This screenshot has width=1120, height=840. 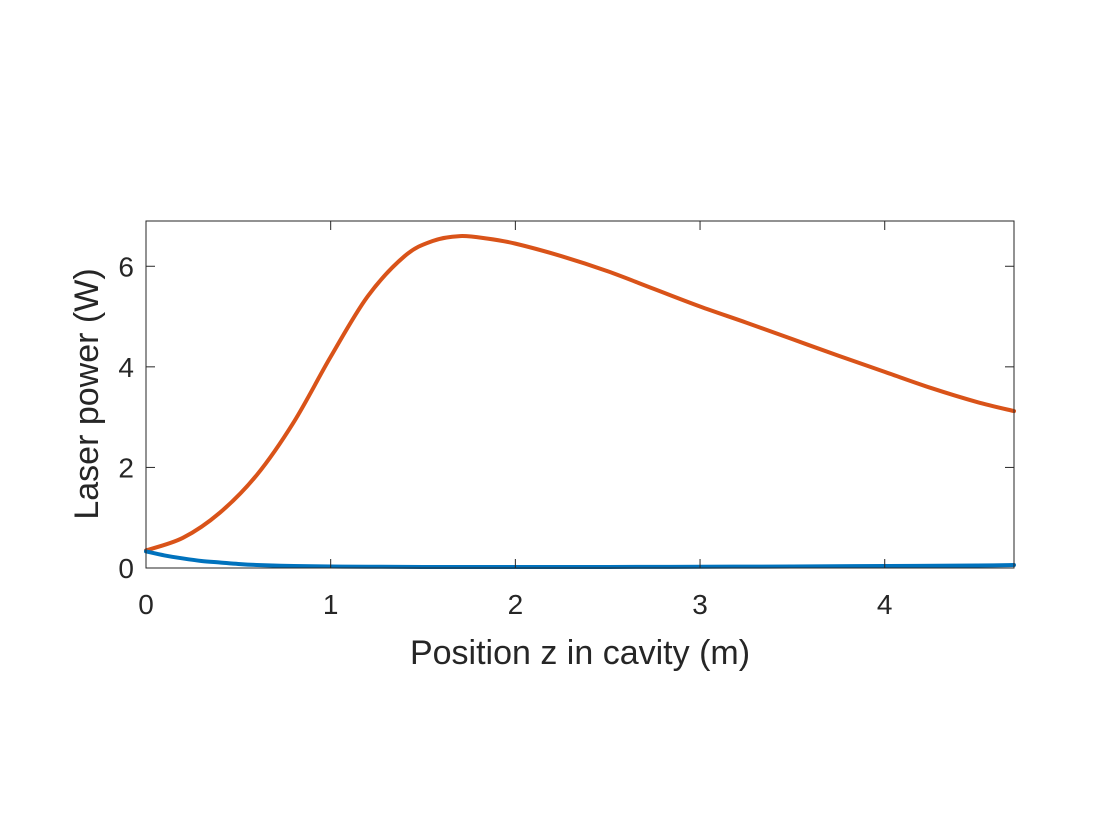 What do you see at coordinates (700, 604) in the screenshot?
I see `x-tick-label: 3` at bounding box center [700, 604].